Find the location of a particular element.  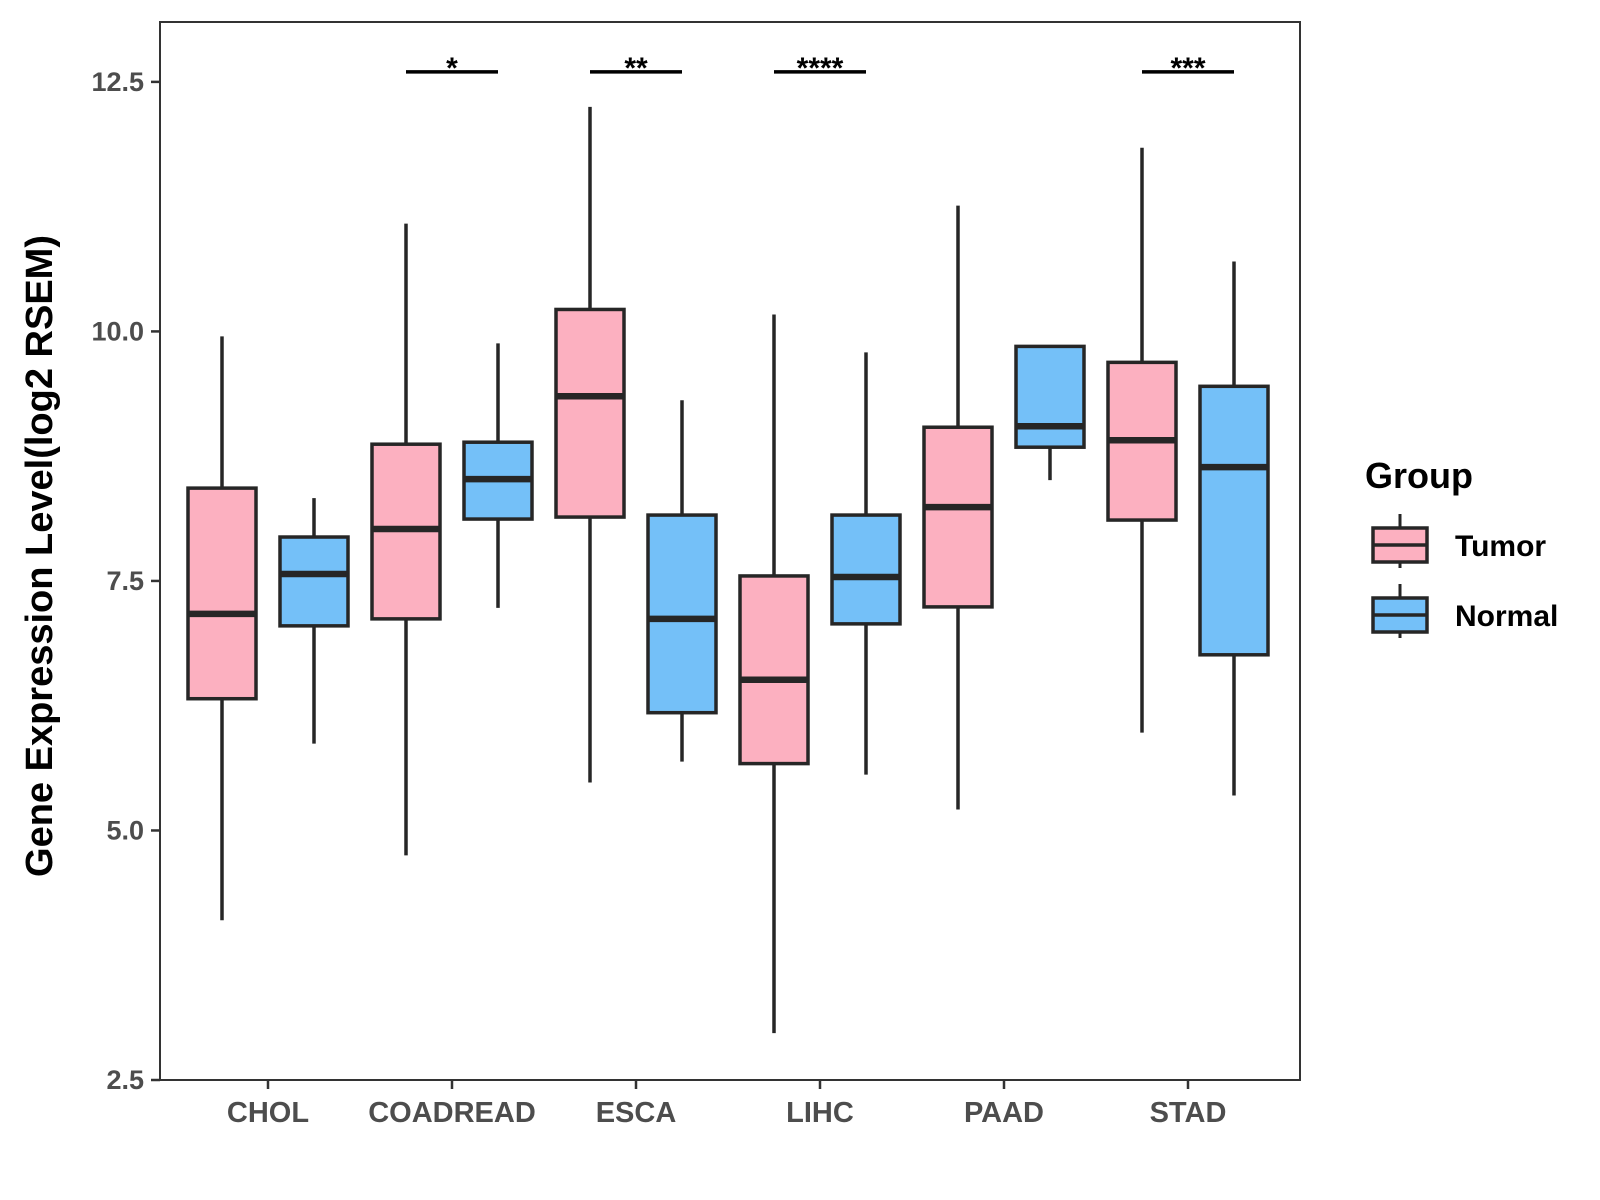

significance-label: * is located at coordinates (452, 68).